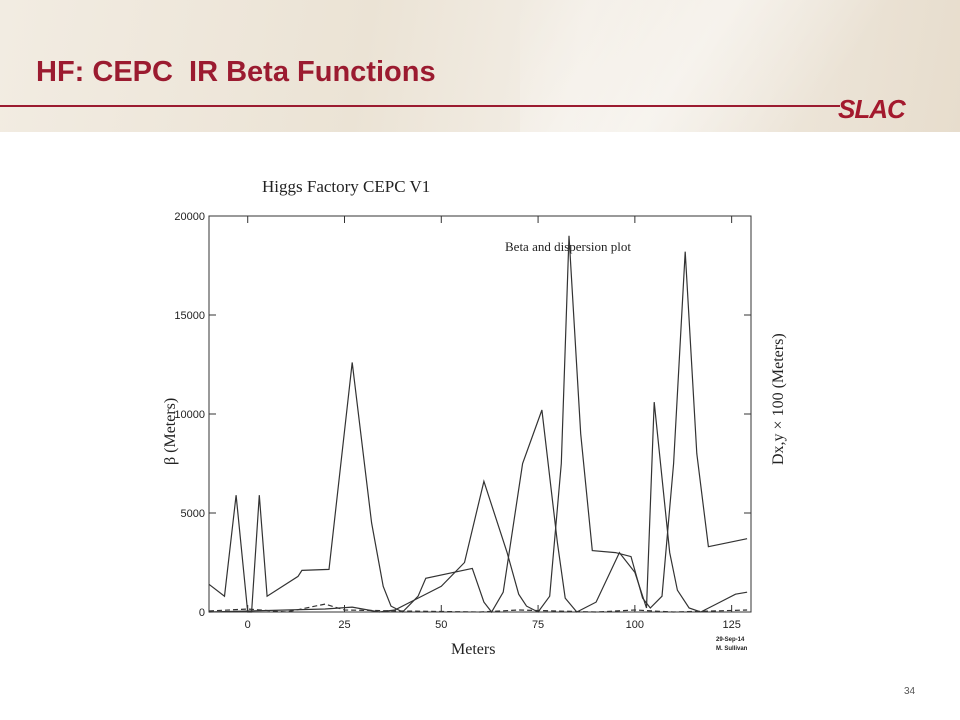 The height and width of the screenshot is (720, 960). What do you see at coordinates (189, 415) in the screenshot?
I see `y-tick-label: 10000` at bounding box center [189, 415].